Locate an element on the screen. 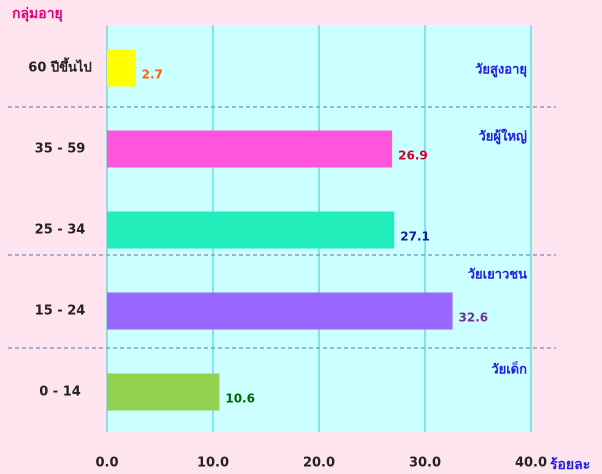 This screenshot has height=474, width=602. y-tick-label: 35 - 59 is located at coordinates (60, 149).